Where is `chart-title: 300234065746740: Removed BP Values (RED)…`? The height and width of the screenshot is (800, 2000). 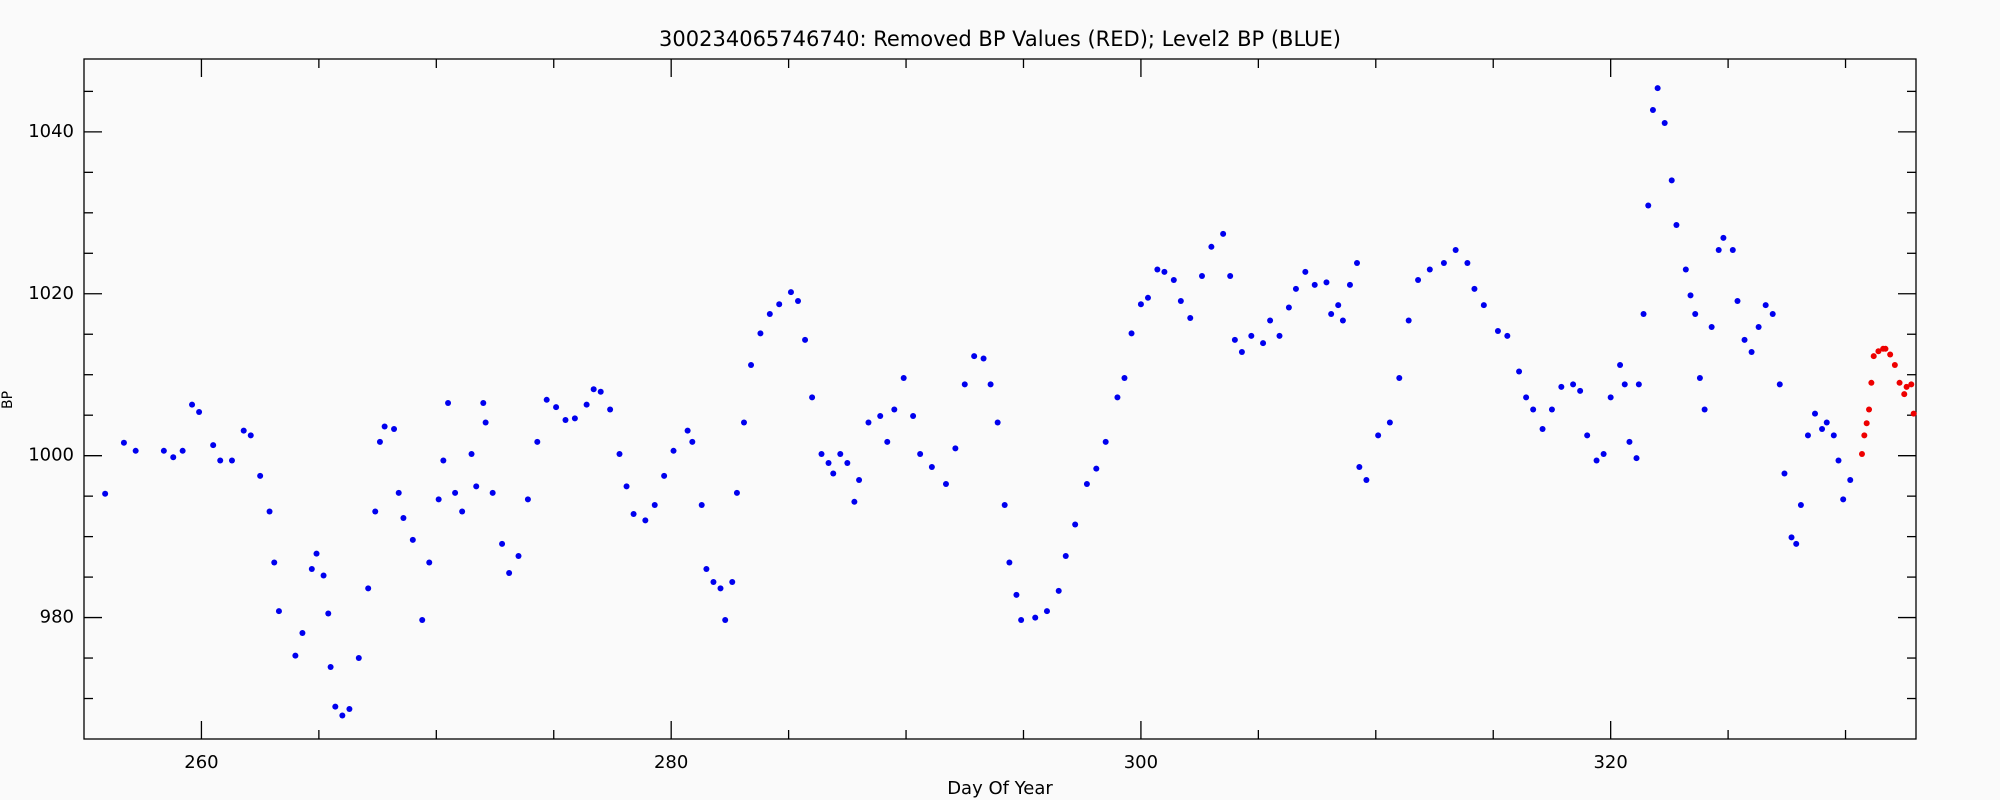 chart-title: 300234065746740: Removed BP Values (RED)… is located at coordinates (1000, 39).